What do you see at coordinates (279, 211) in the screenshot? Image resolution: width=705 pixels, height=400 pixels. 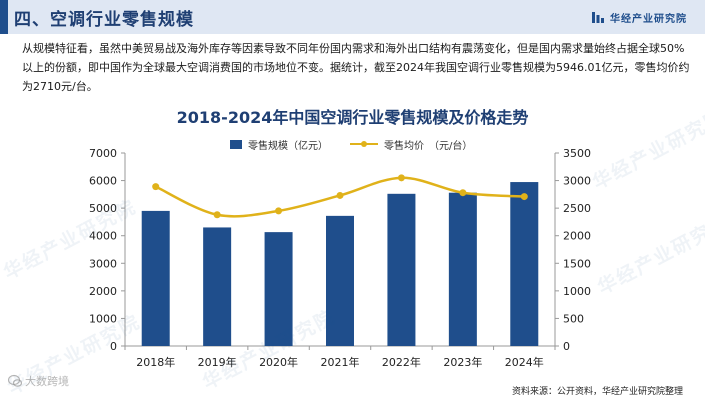 I see `price-point-2020年` at bounding box center [279, 211].